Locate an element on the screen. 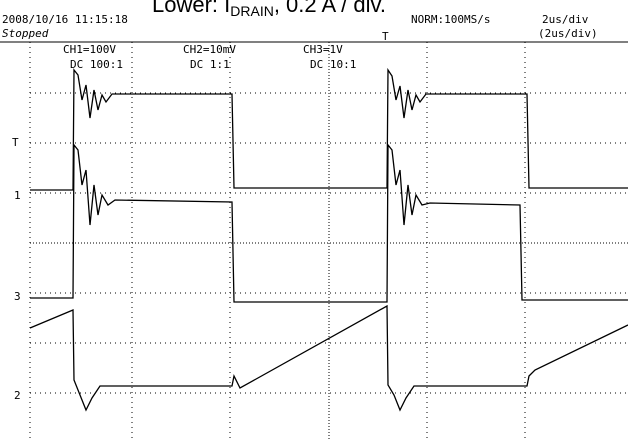 The image size is (628, 439). title-subscript: DRAIN is located at coordinates (252, 11).